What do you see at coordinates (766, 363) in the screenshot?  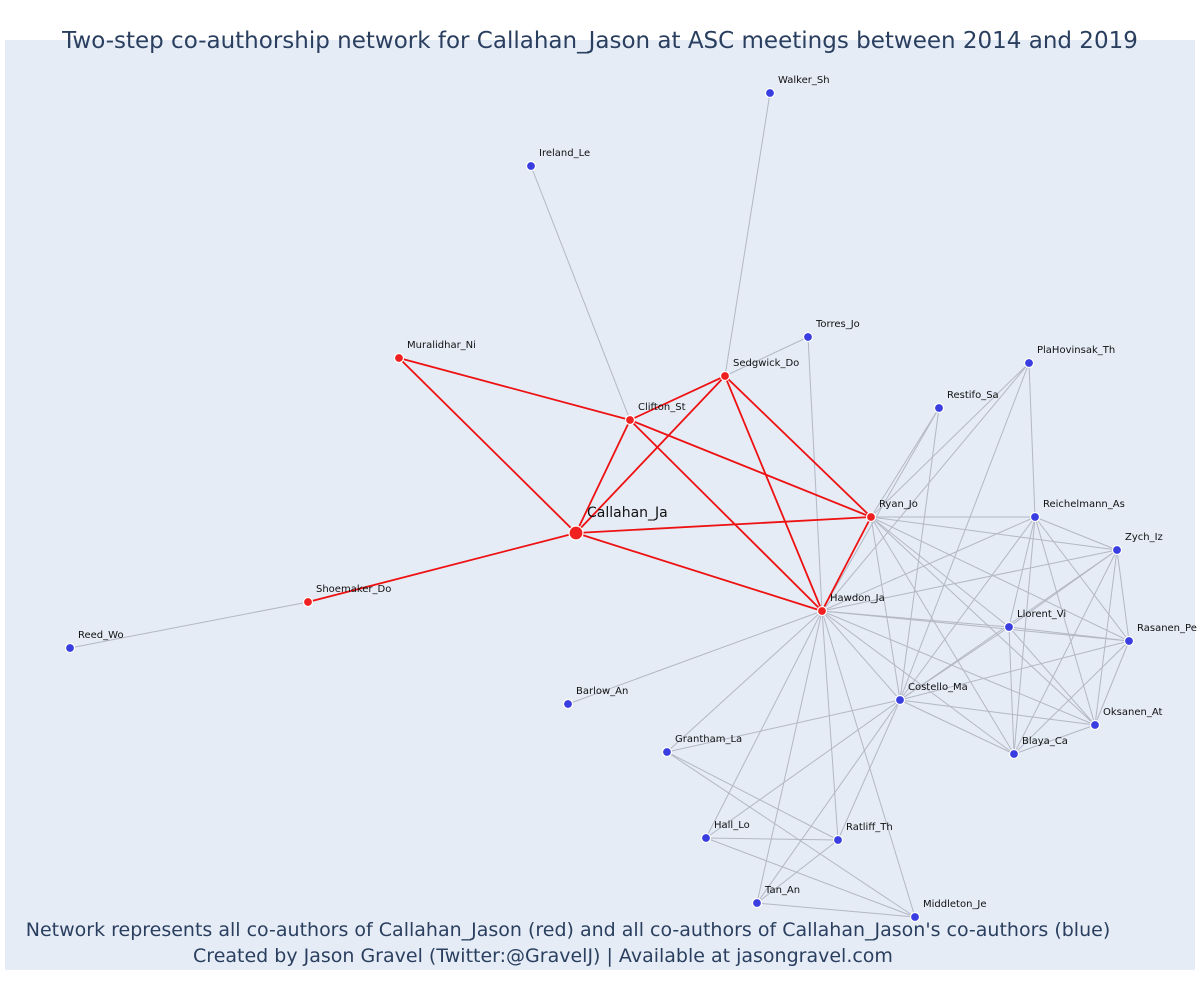 I see `node-label-Sedgwick_Do: Sedgwick_Do` at bounding box center [766, 363].